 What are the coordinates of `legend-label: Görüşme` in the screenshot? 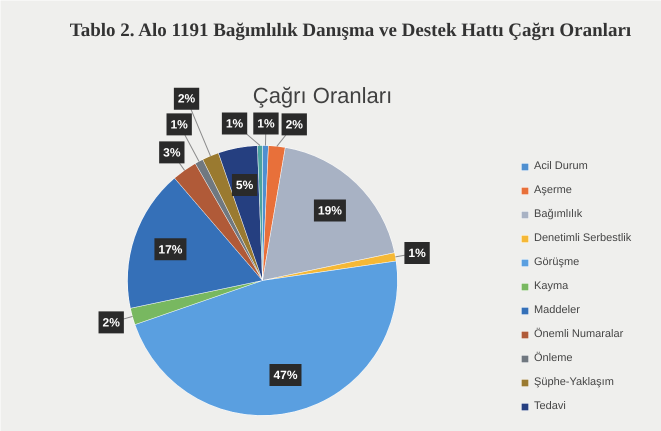 It's located at (557, 262).